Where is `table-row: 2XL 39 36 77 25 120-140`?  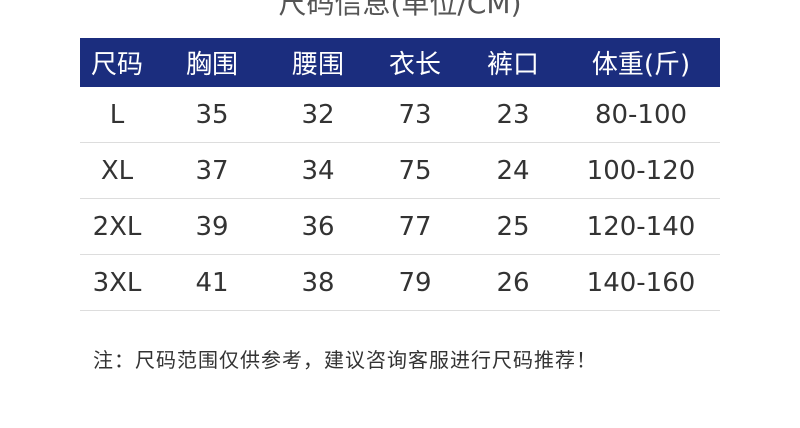 table-row: 2XL 39 36 77 25 120-140 is located at coordinates (400, 227).